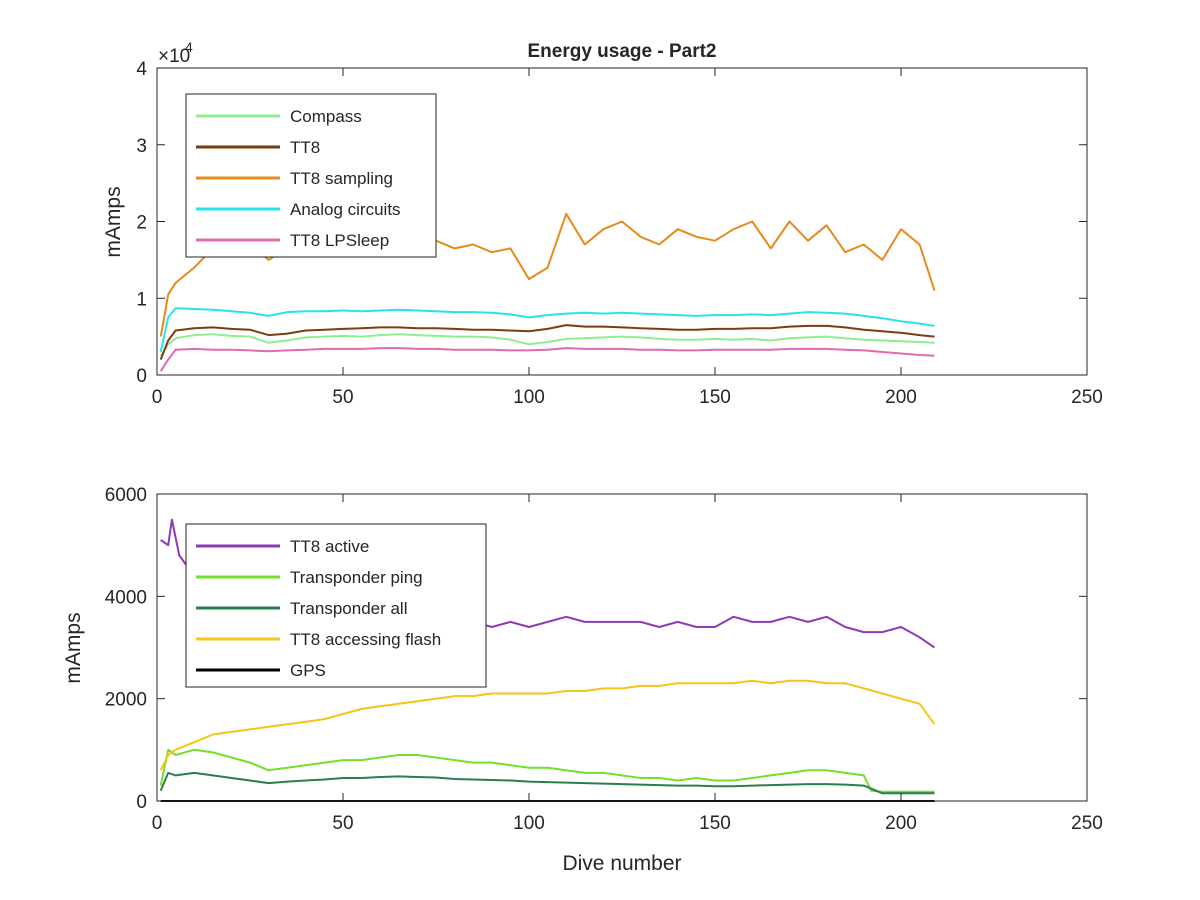  Describe the element at coordinates (189, 47) in the screenshot. I see `y-exponent-power: 4` at that location.